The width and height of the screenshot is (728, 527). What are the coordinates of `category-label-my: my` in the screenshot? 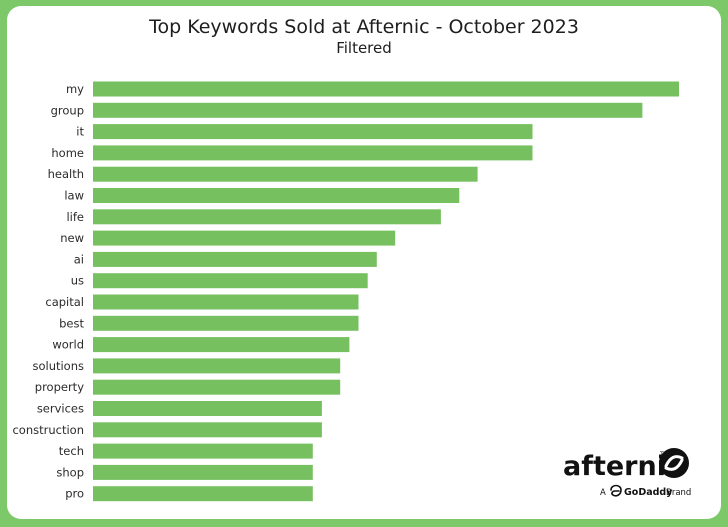 It's located at (75, 89).